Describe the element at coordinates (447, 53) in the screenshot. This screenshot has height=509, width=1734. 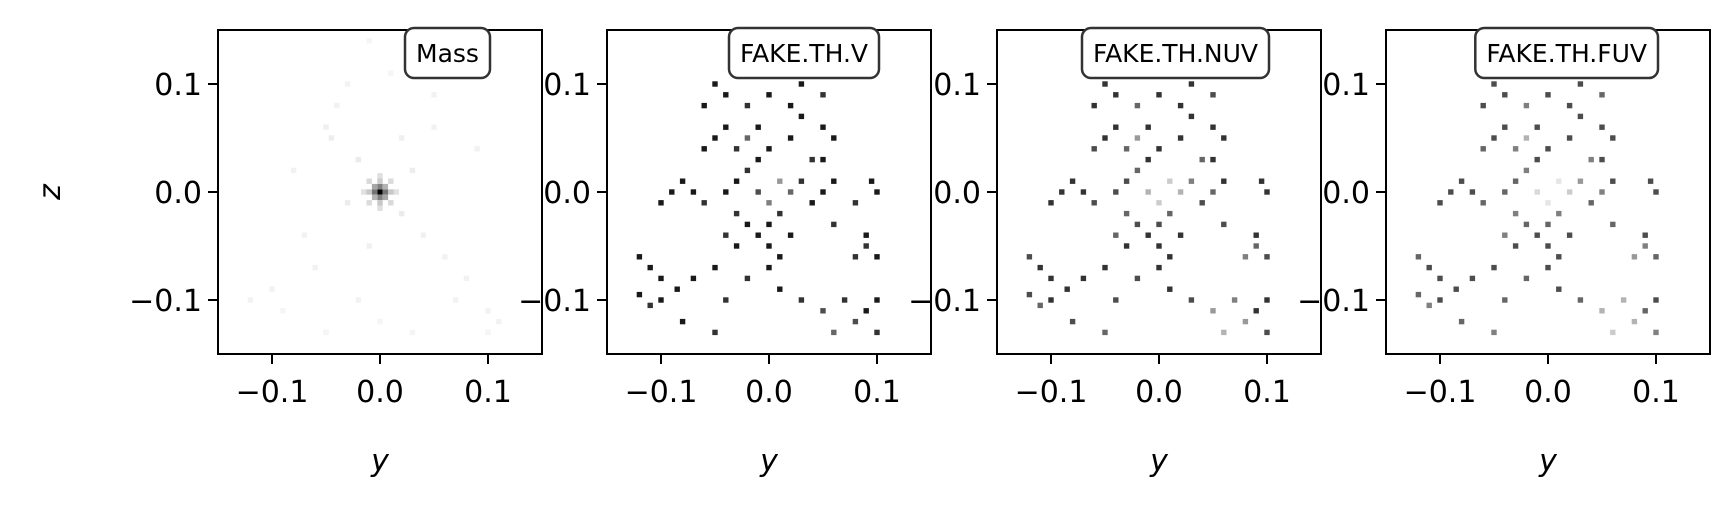
I see `badge-box` at that location.